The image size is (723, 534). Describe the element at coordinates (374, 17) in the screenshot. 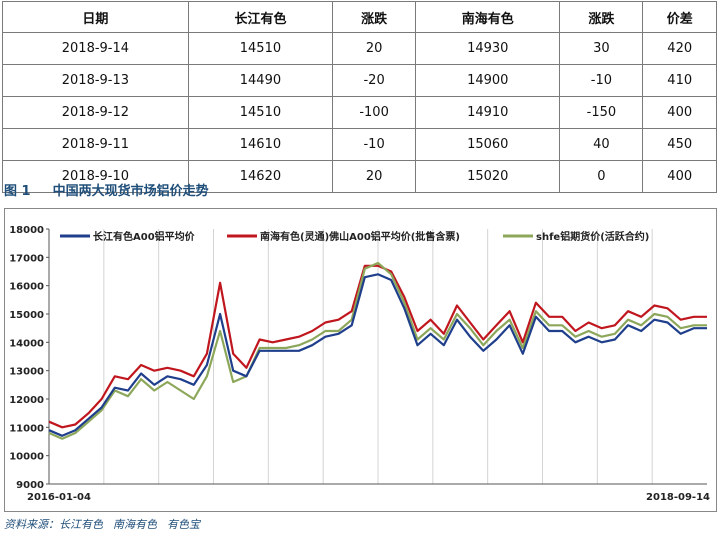

I see `header-change-1: 涨跌` at that location.